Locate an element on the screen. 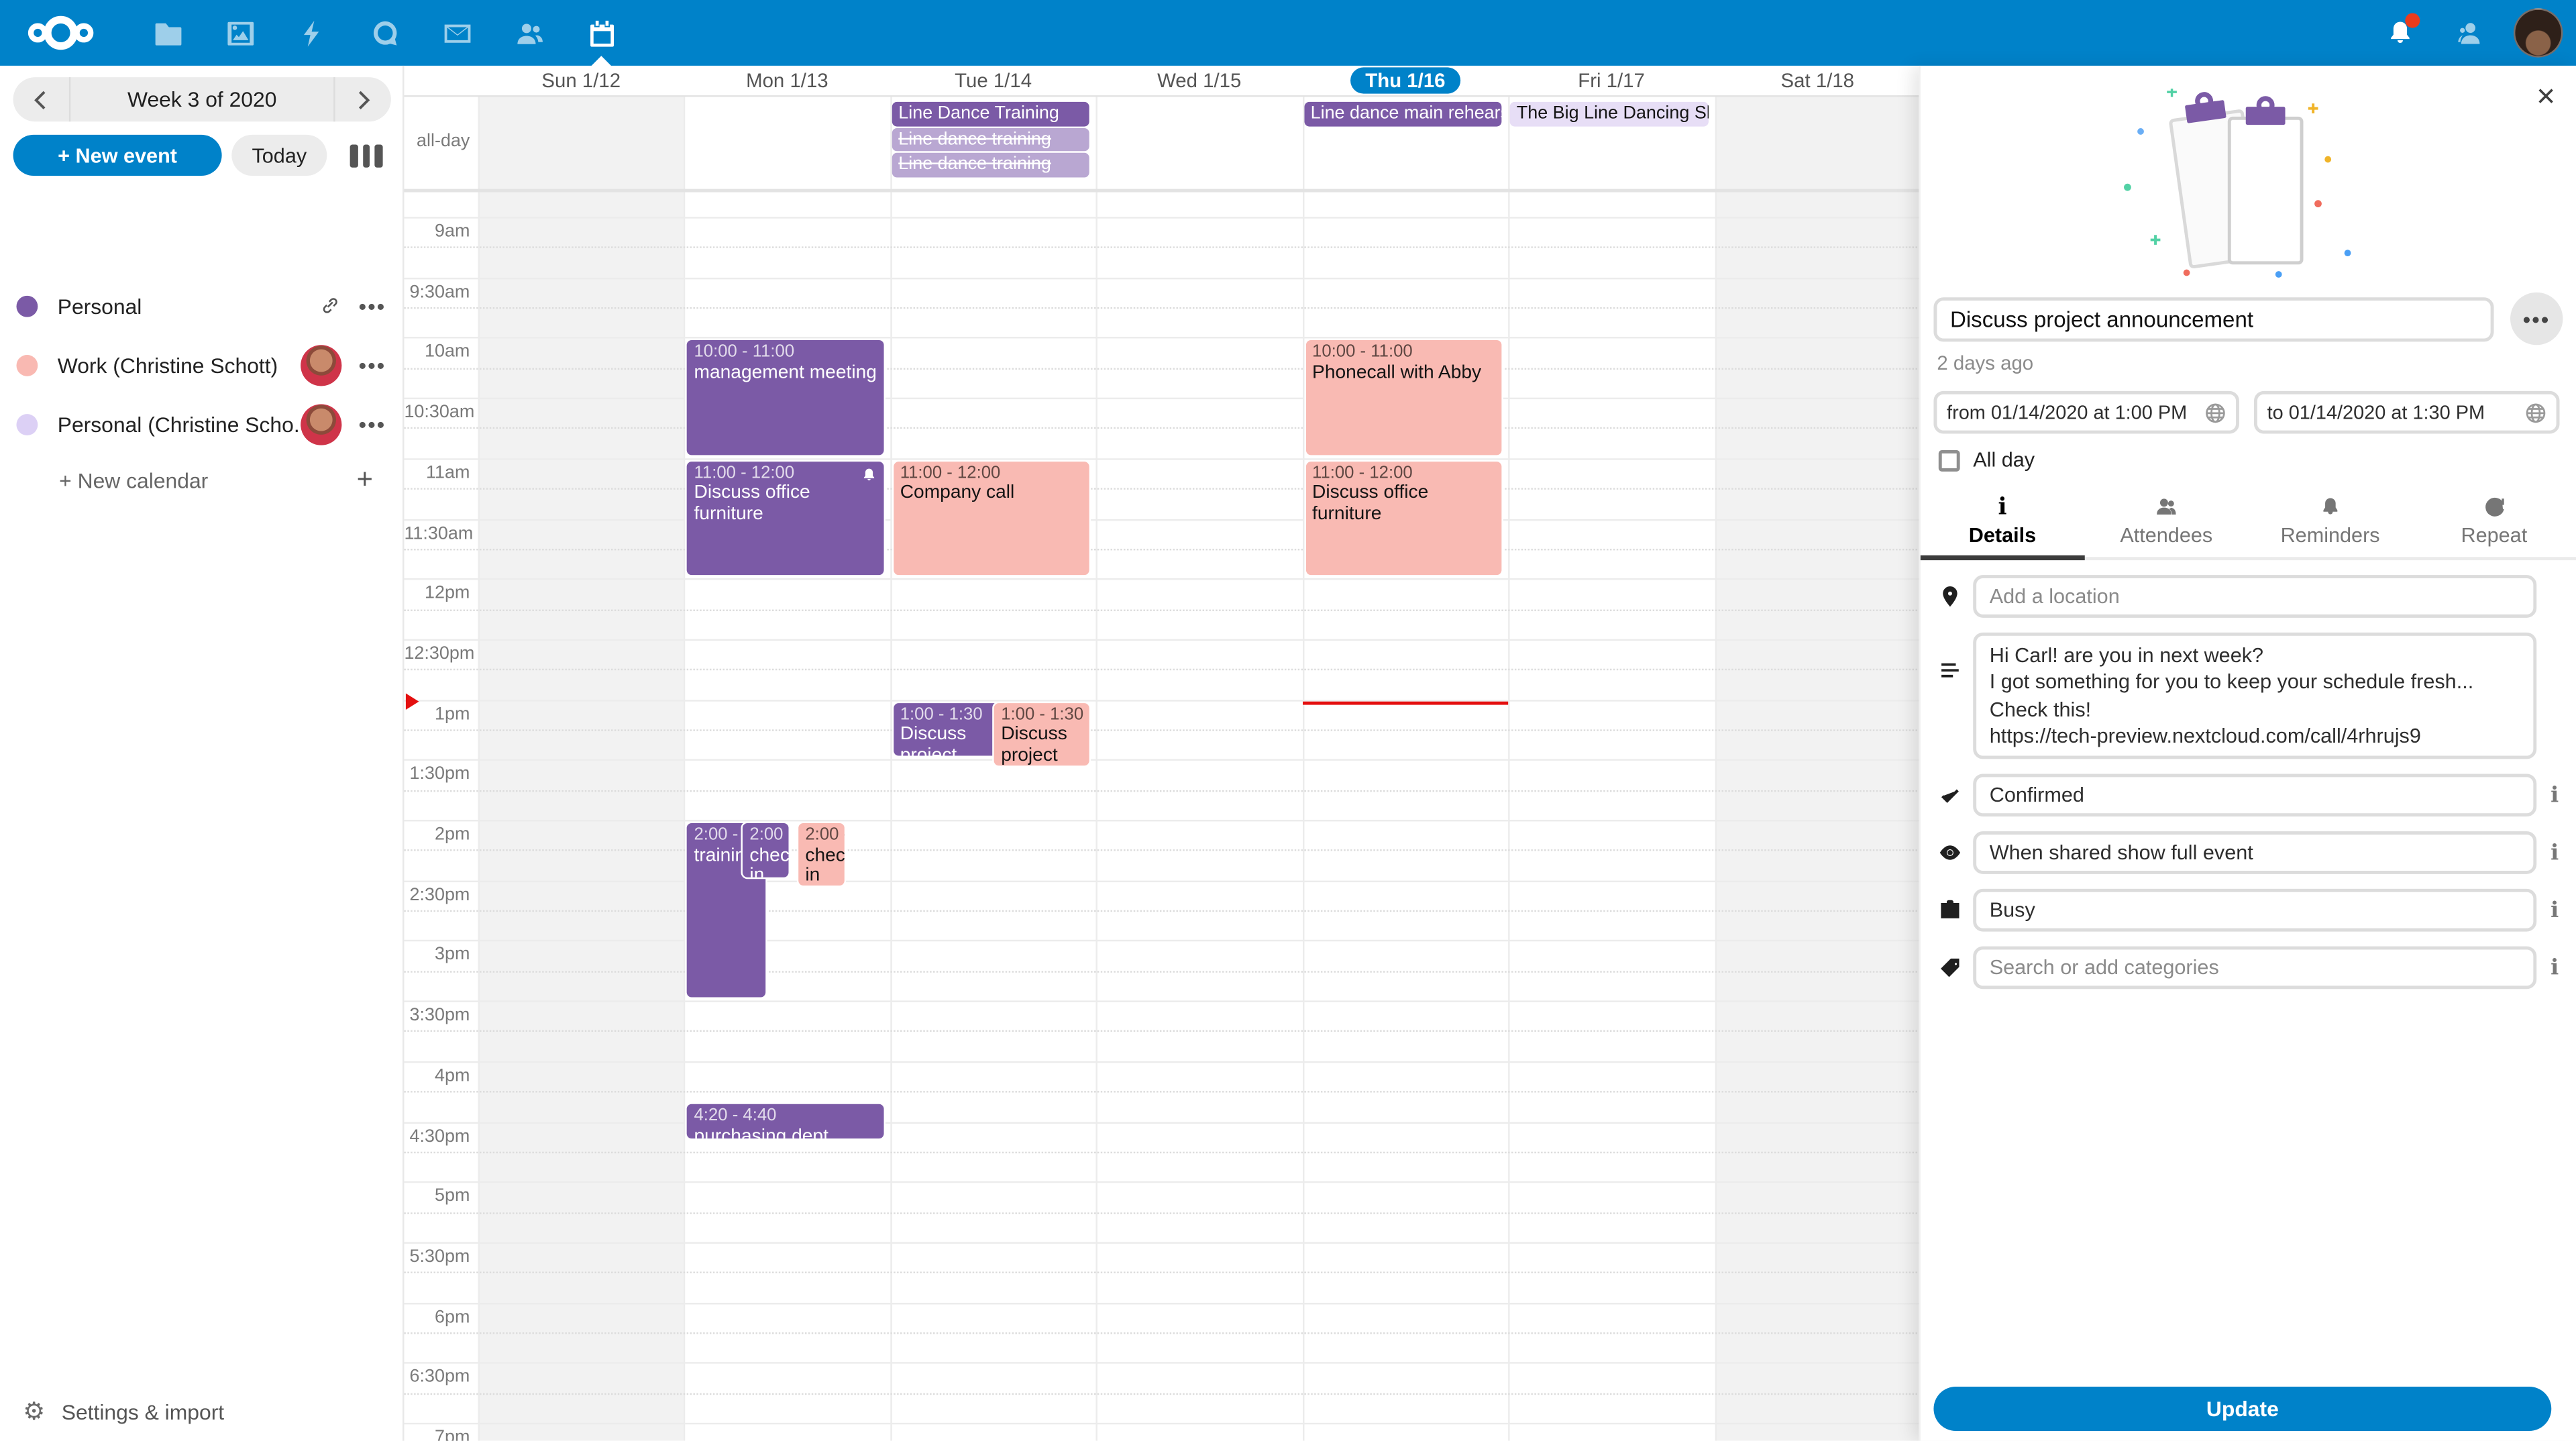 The height and width of the screenshot is (1441, 2576). calendar-event: 4:20 - 4:40 purchasing dept is located at coordinates (785, 1121).